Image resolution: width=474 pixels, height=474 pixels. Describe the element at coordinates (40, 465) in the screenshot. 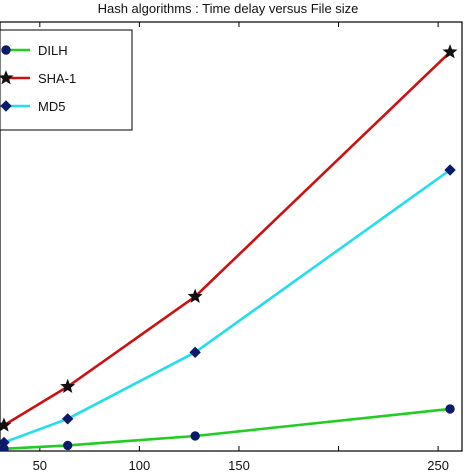

I see `x-tick-label: 50` at that location.